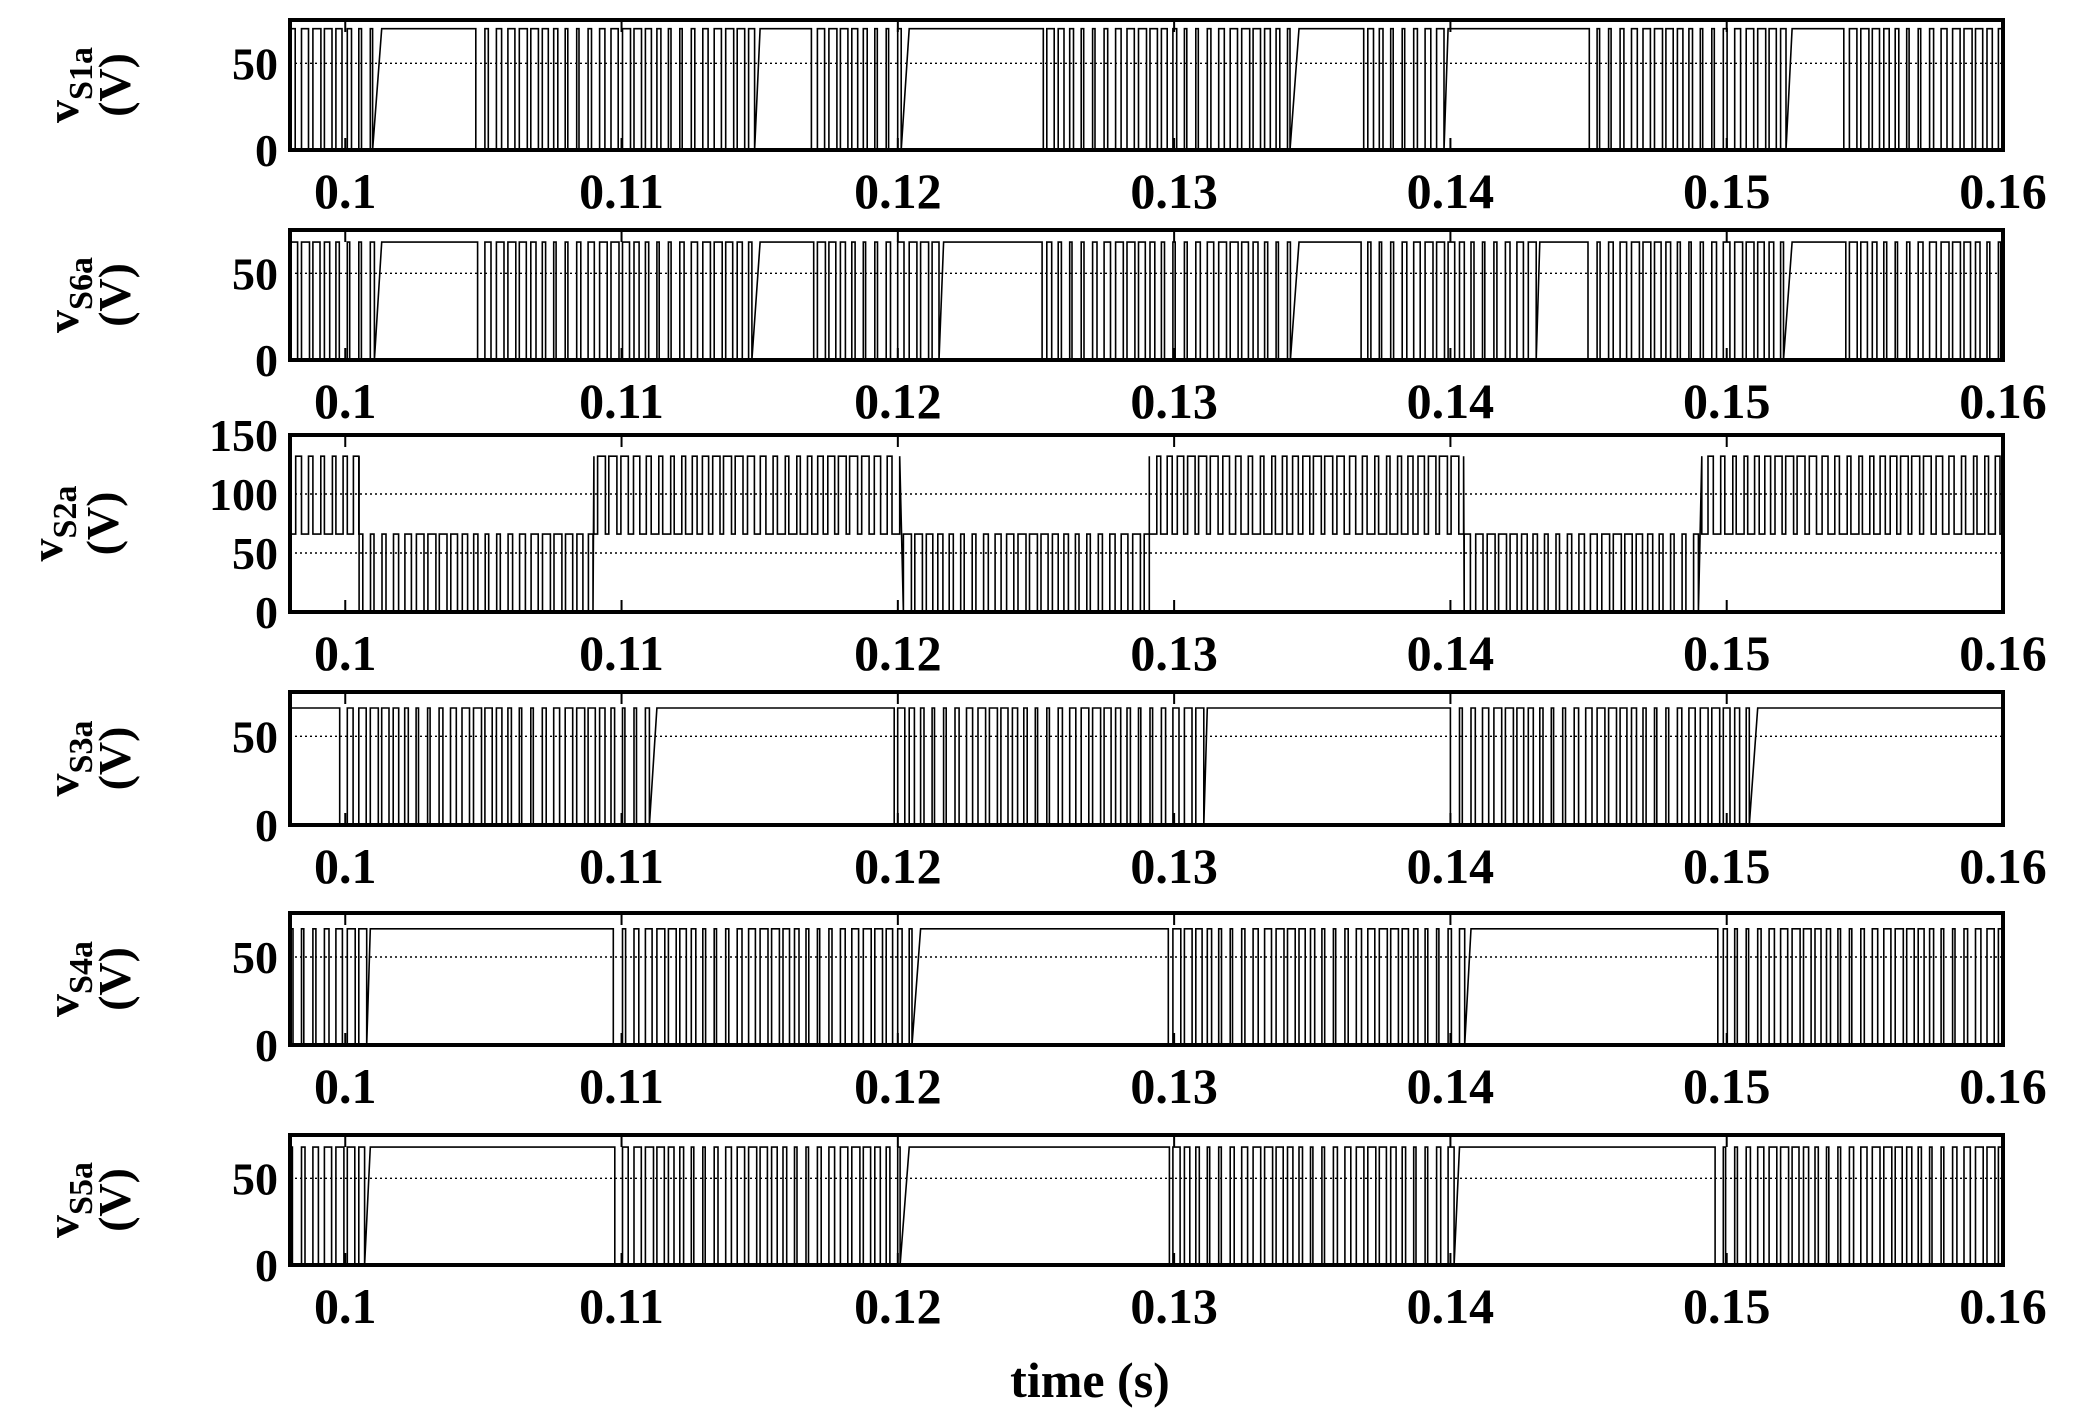  I want to click on y-axis-label: vS1a, so click(68, 85).